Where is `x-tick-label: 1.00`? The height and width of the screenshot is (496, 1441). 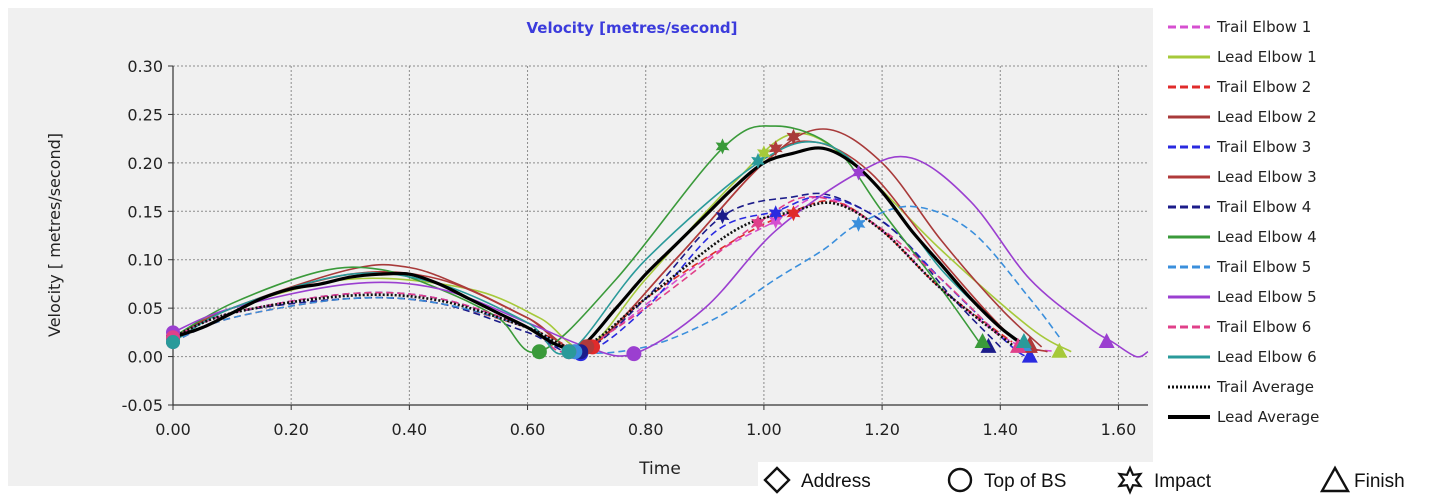 x-tick-label: 1.00 is located at coordinates (764, 429).